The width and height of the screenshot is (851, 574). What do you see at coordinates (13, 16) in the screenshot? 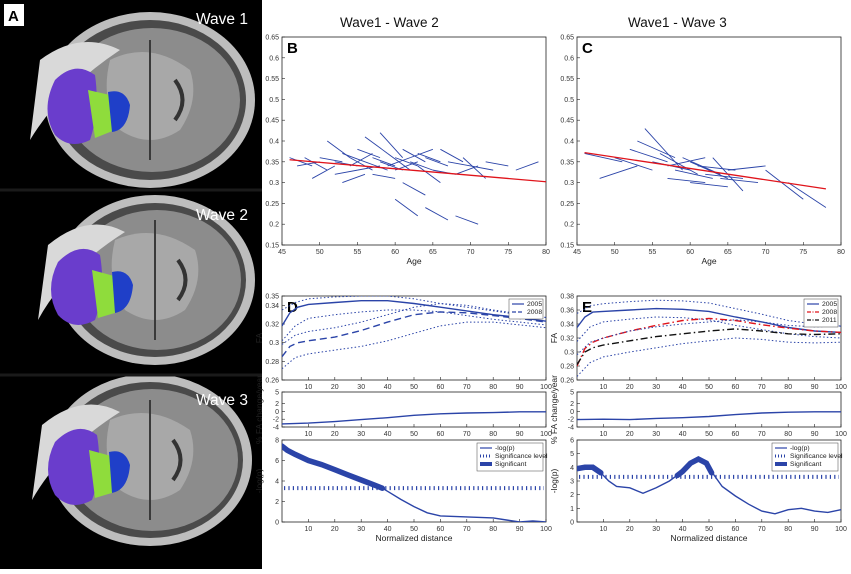
I see `panel-label-a: A` at bounding box center [13, 16].